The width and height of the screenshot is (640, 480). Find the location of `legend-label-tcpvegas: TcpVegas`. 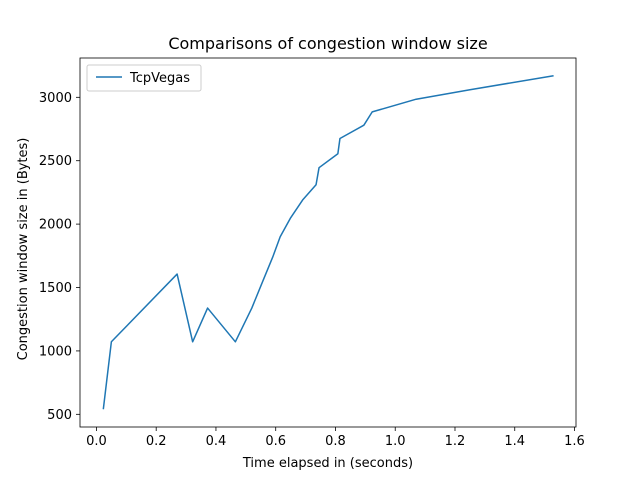

legend-label-tcpvegas: TcpVegas is located at coordinates (159, 78).